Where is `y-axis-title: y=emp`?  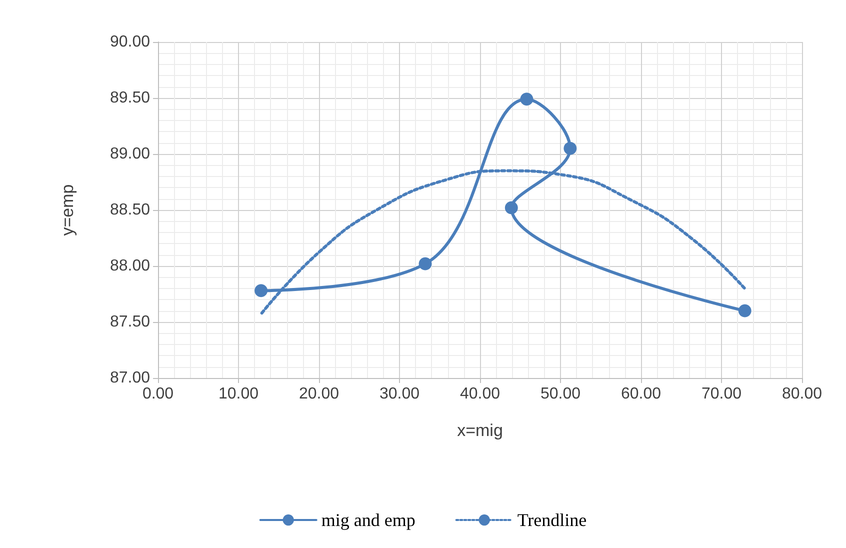
y-axis-title: y=emp is located at coordinates (67, 210).